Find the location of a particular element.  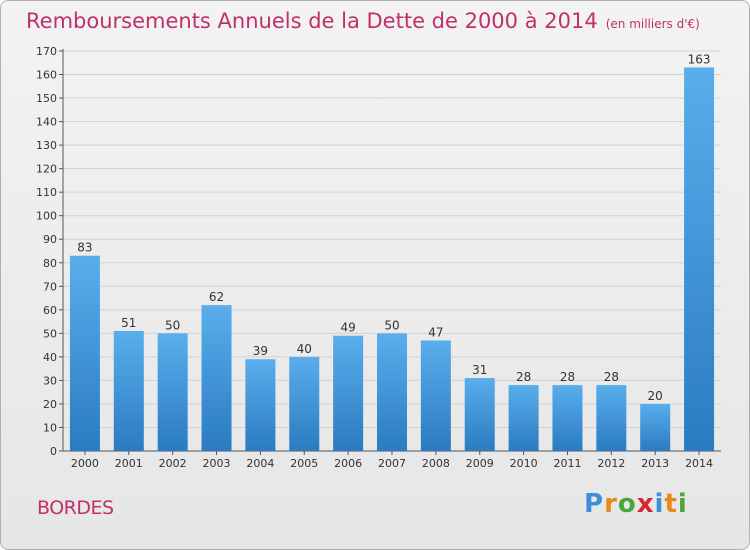

data-label: 163 is located at coordinates (699, 59).